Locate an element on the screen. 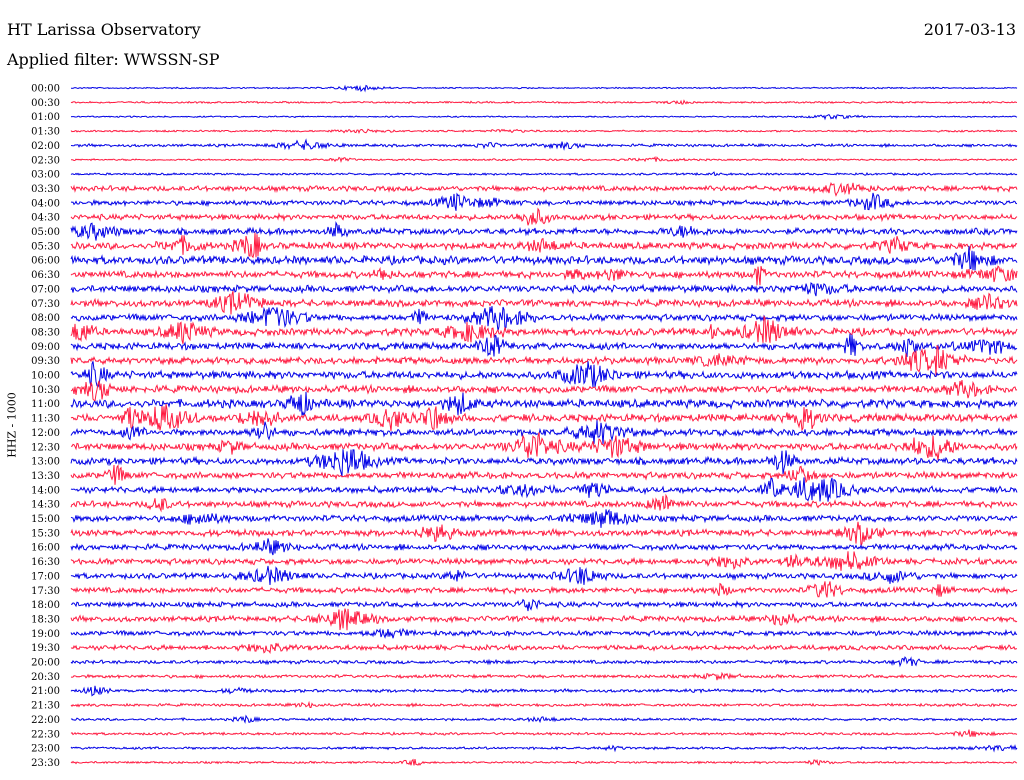 This screenshot has width=1024, height=780. row-label: 07:00 is located at coordinates (45, 289).